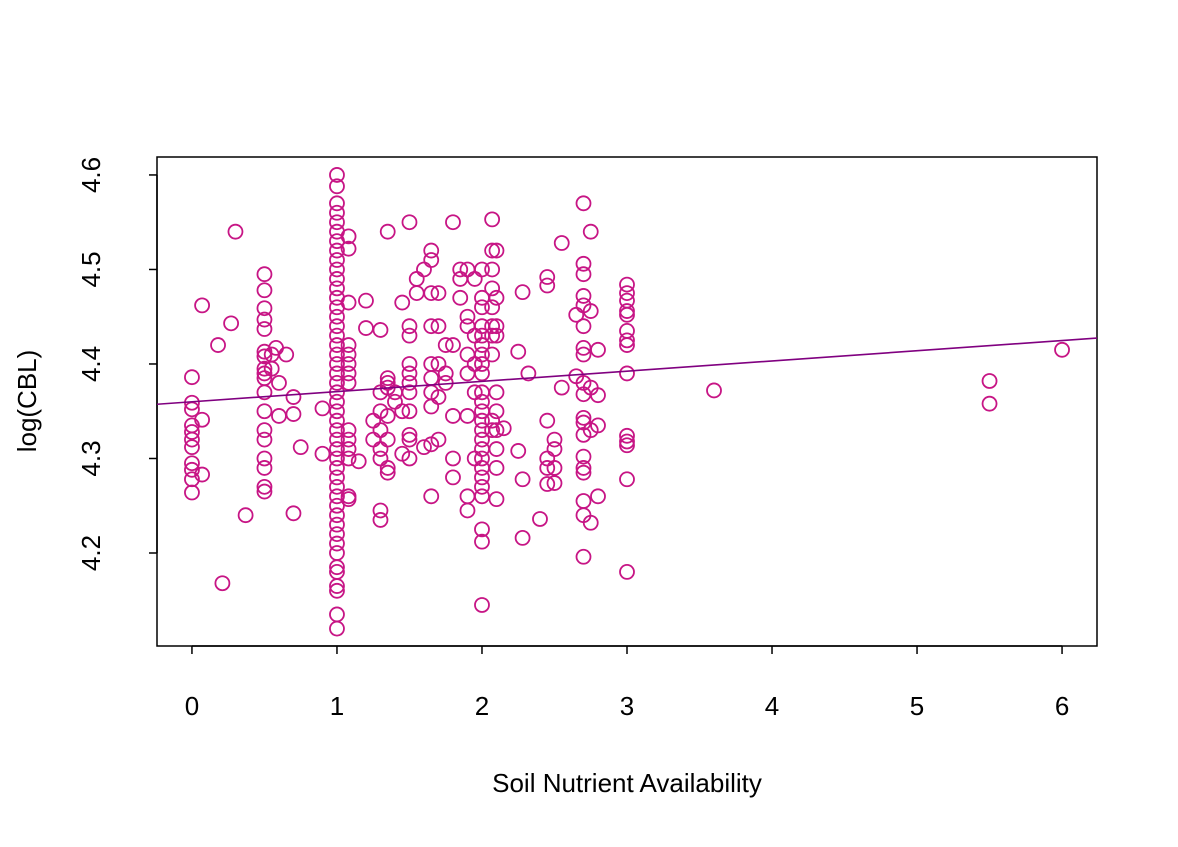 The image size is (1178, 847). Describe the element at coordinates (482, 706) in the screenshot. I see `x-tick-label: 2` at that location.